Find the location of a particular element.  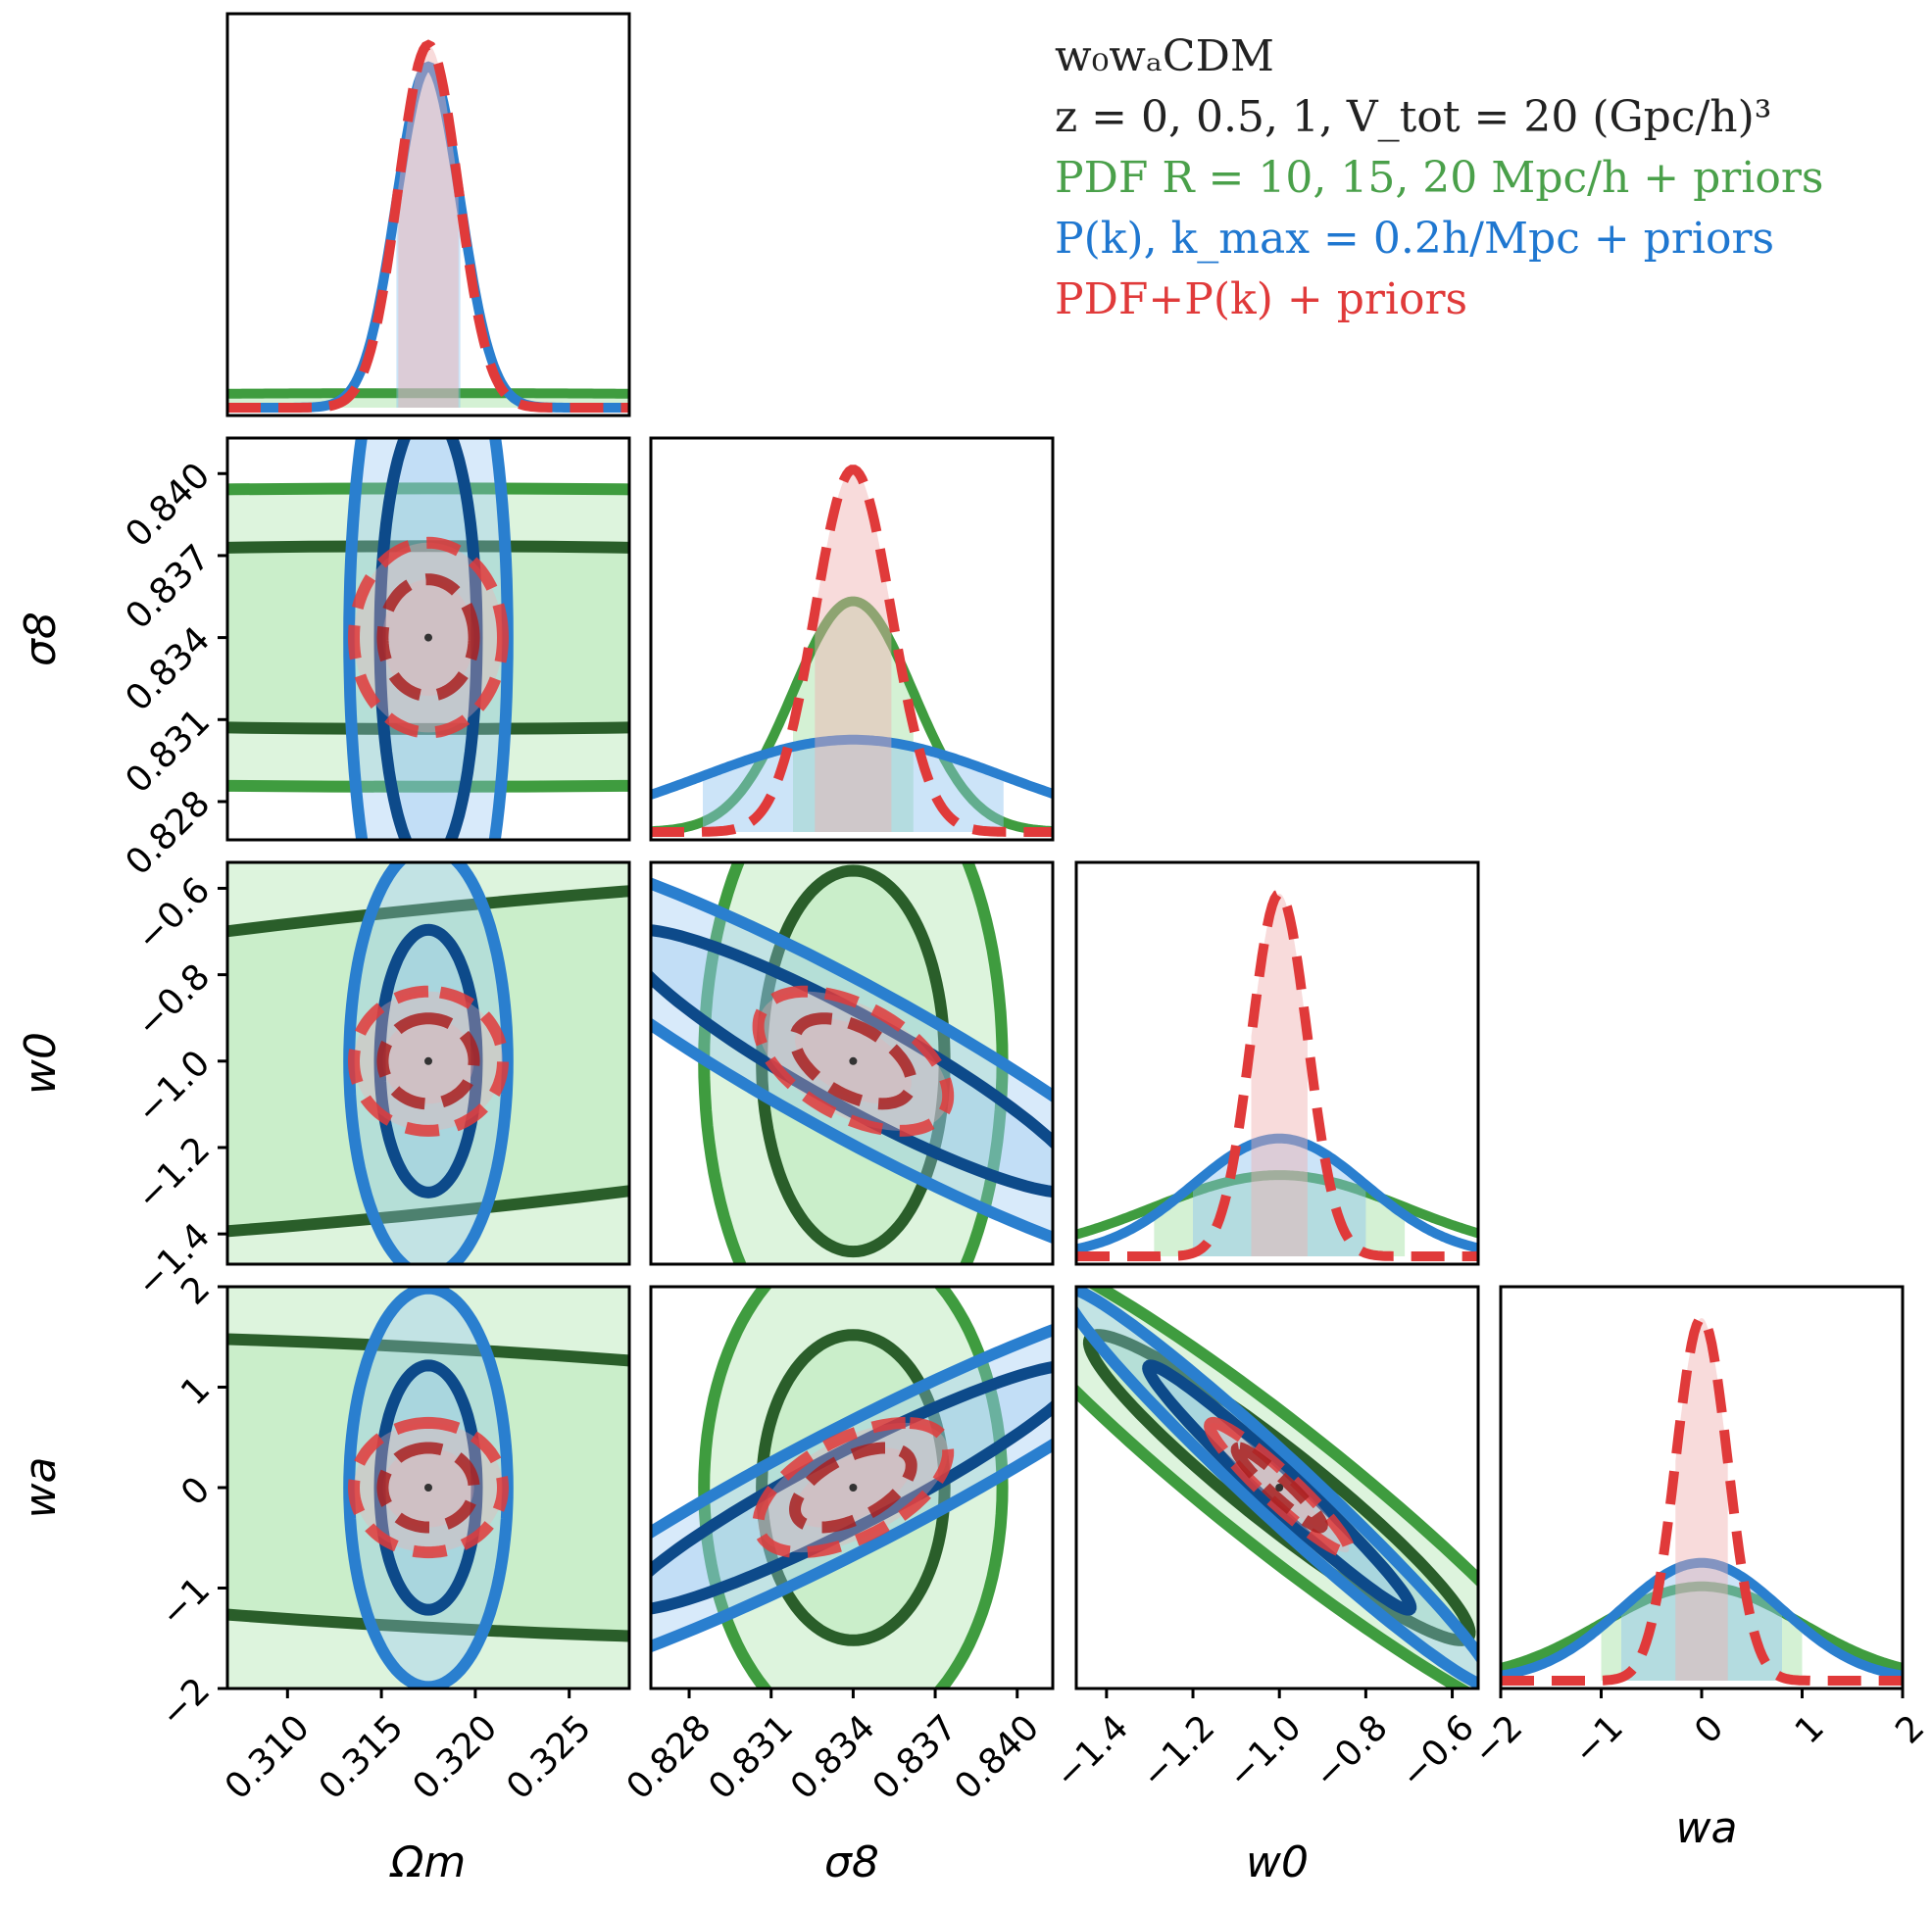

x-axis-label-Omega_m: Ωm is located at coordinates (427, 1862).